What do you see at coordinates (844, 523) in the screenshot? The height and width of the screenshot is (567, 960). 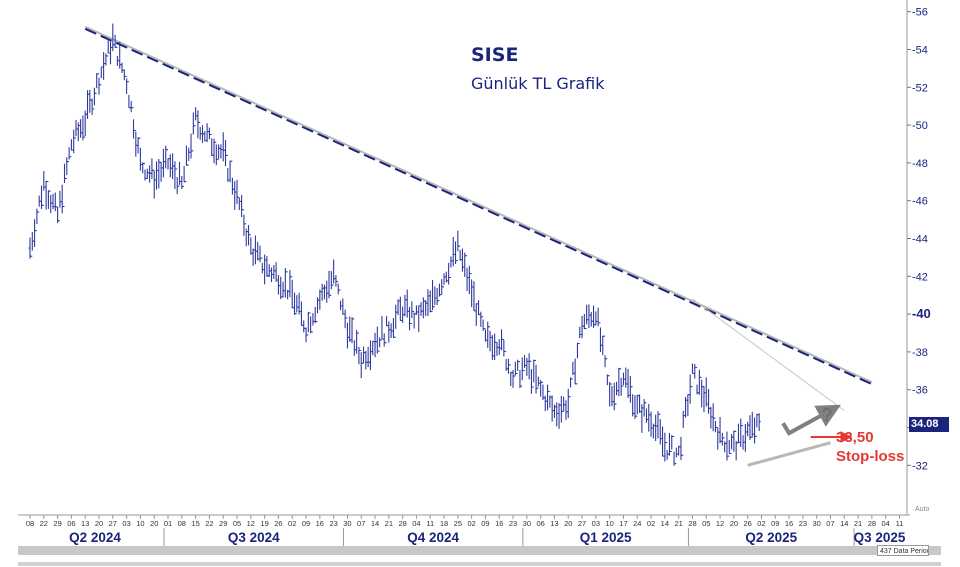 I see `x-tick-label: 14` at bounding box center [844, 523].